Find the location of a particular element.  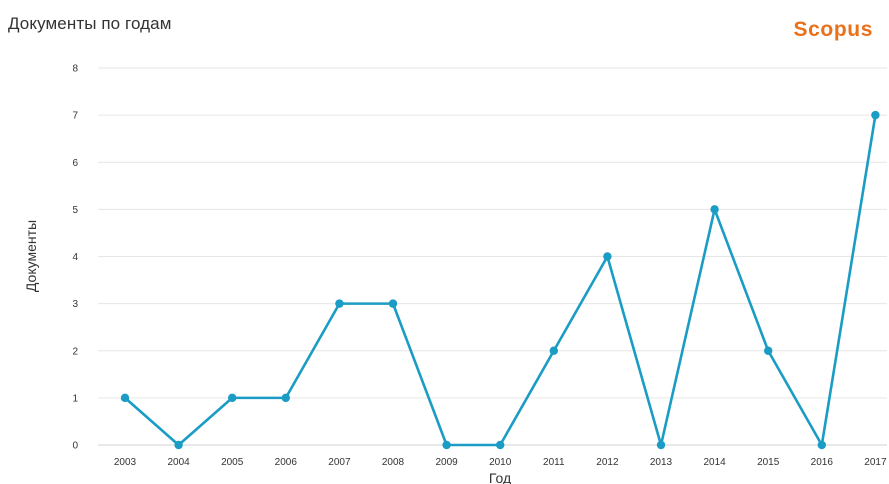

chart-title: Документы по годам is located at coordinates (90, 23).